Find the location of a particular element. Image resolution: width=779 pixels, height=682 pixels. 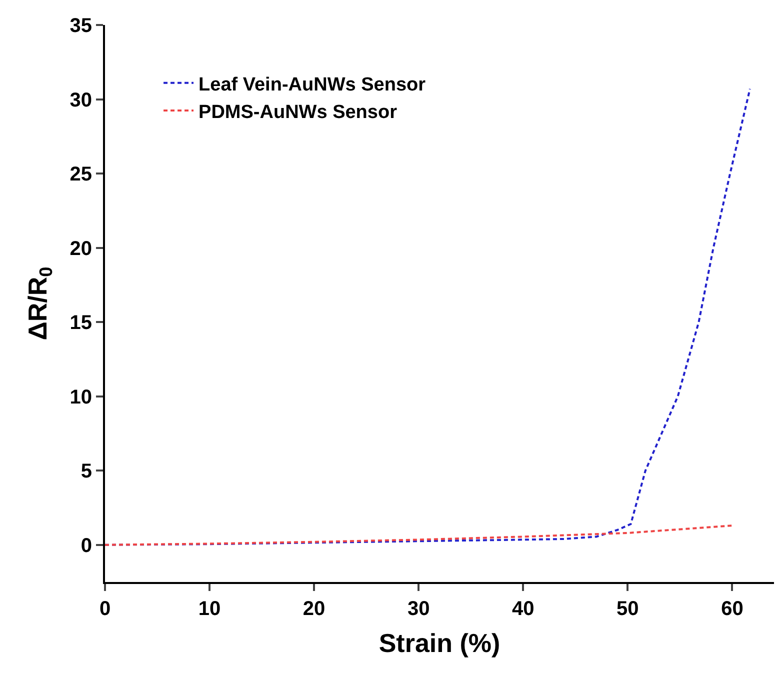

y-tick-label: 35 is located at coordinates (81, 26).